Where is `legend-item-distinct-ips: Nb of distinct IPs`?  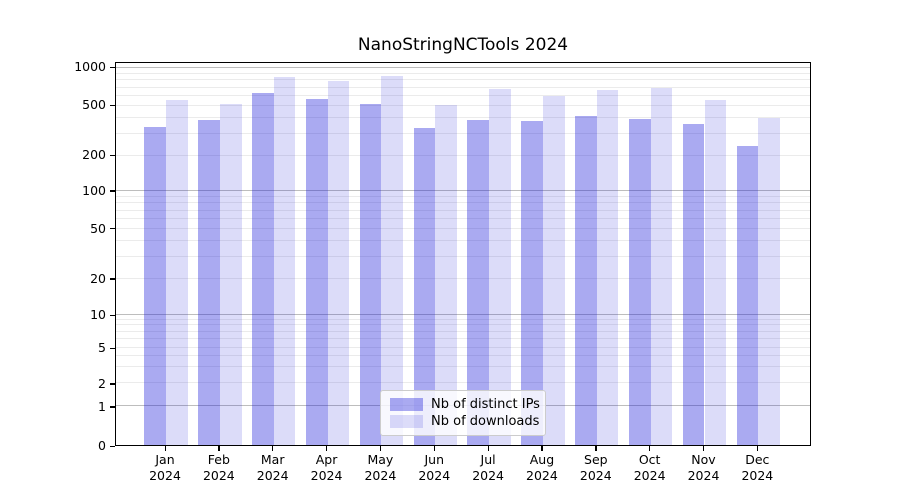
legend-item-distinct-ips: Nb of distinct IPs is located at coordinates (465, 404).